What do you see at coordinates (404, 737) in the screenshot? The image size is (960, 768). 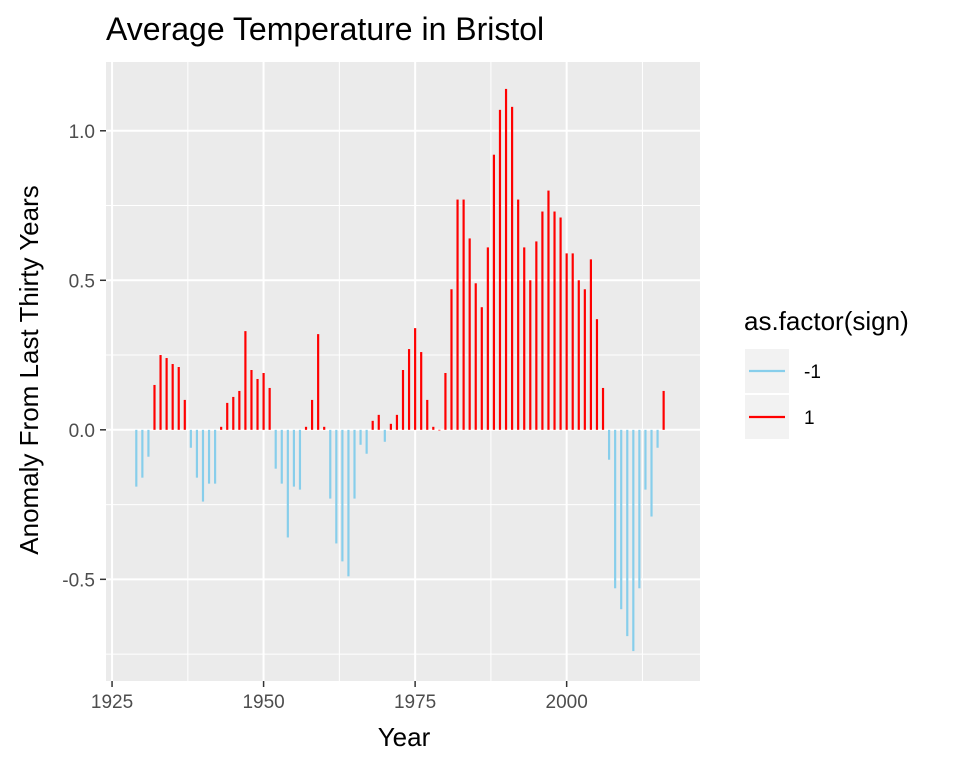 I see `x-axis-title: Year` at bounding box center [404, 737].